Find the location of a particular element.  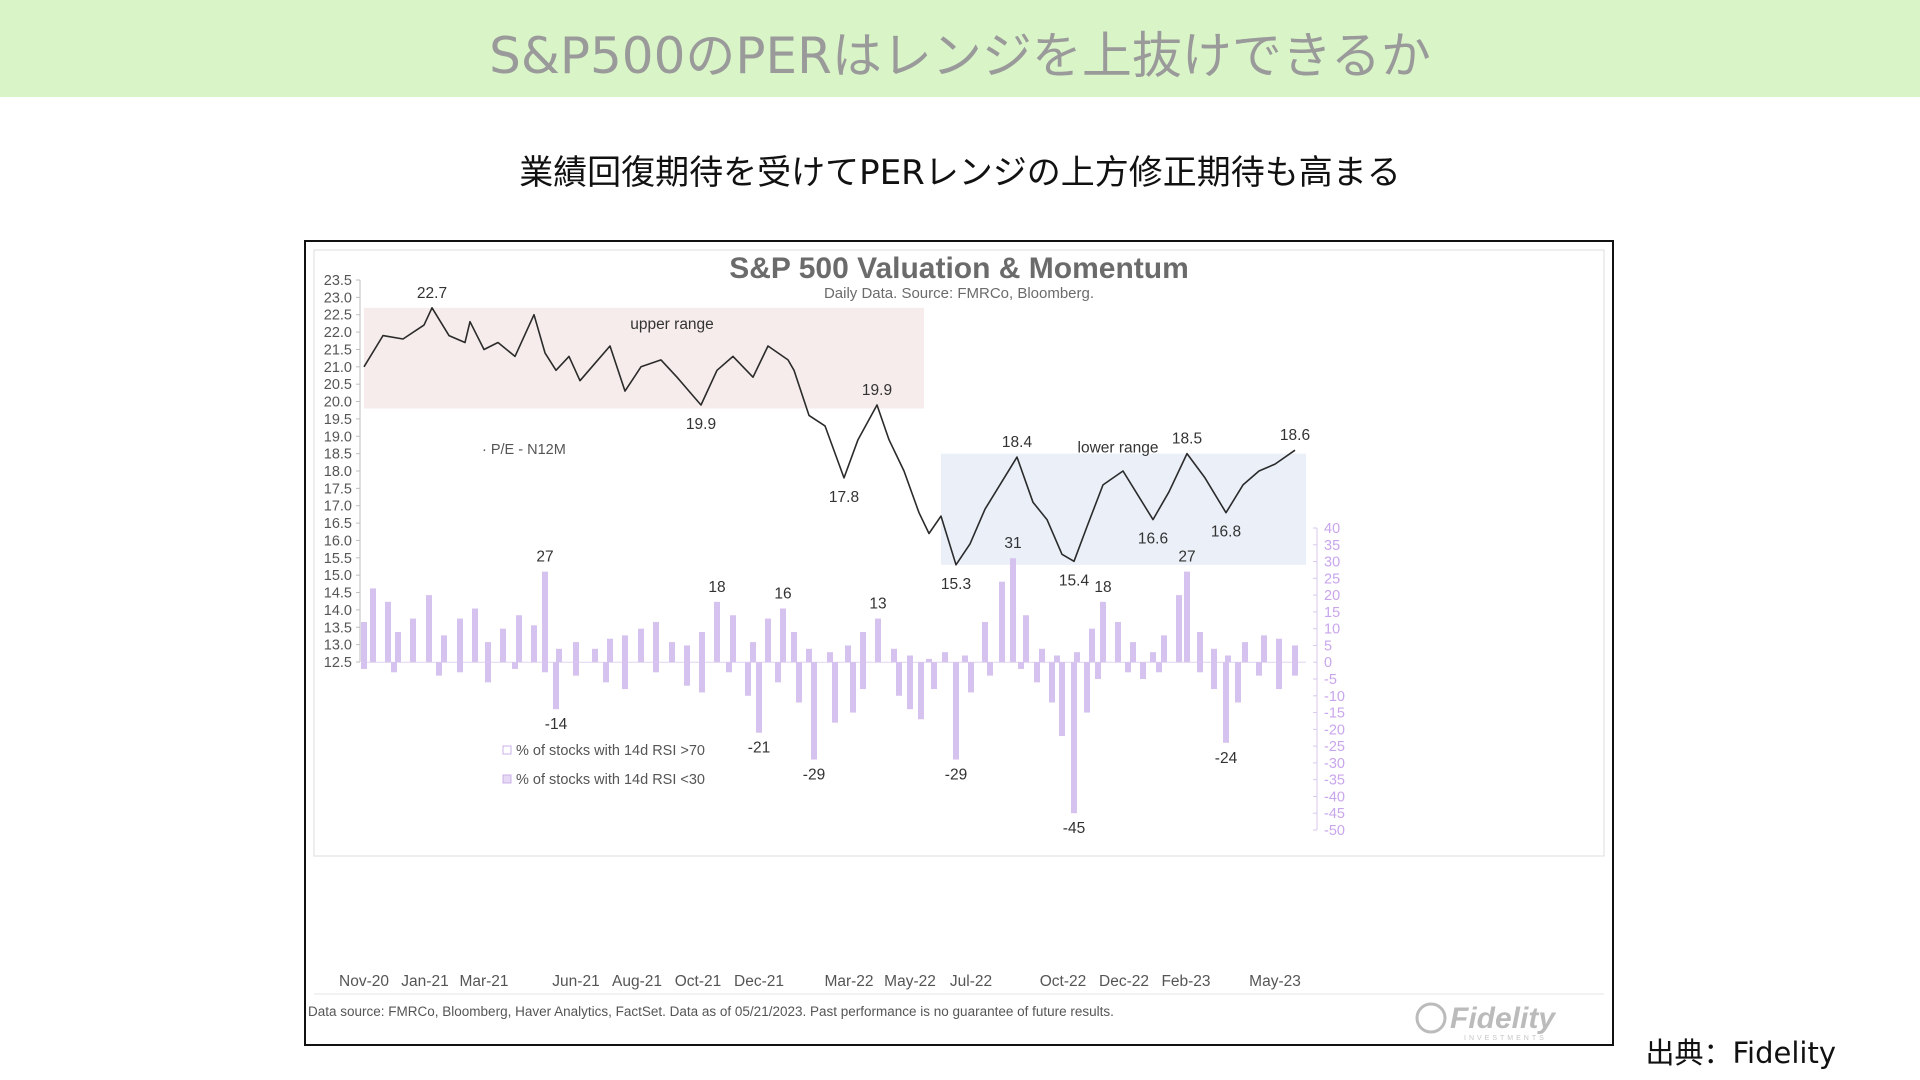

x-axis-tick-label: May-22 is located at coordinates (910, 981).